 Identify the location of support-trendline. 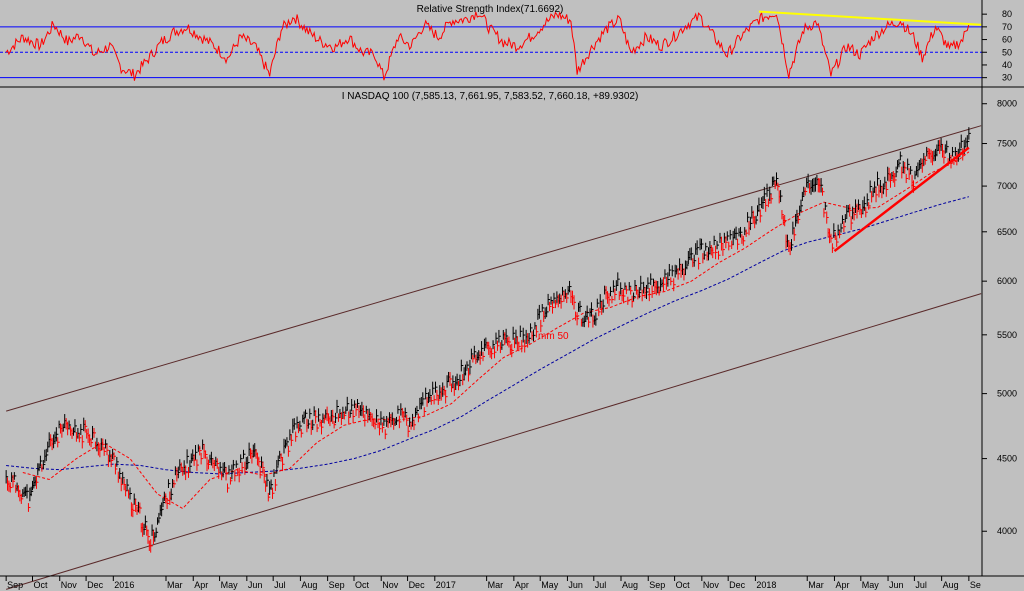
(901, 199).